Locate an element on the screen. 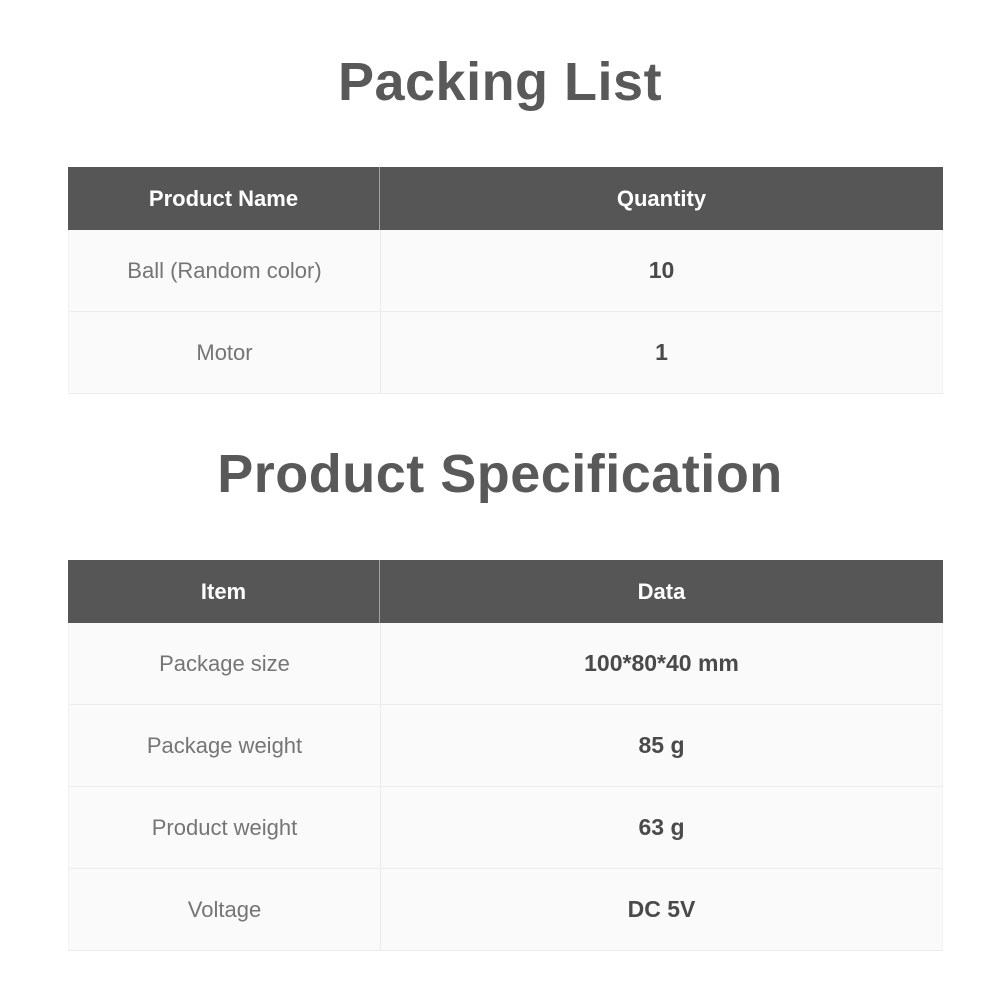 The image size is (1000, 1000). packing-list-row-value: 10 is located at coordinates (661, 270).